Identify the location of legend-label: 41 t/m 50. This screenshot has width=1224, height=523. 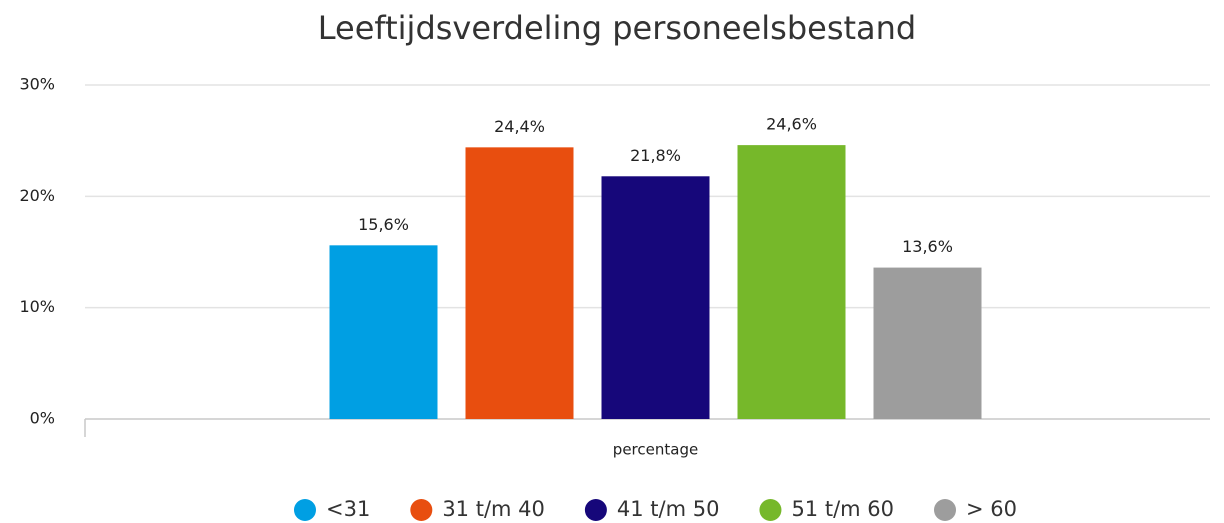
(668, 509).